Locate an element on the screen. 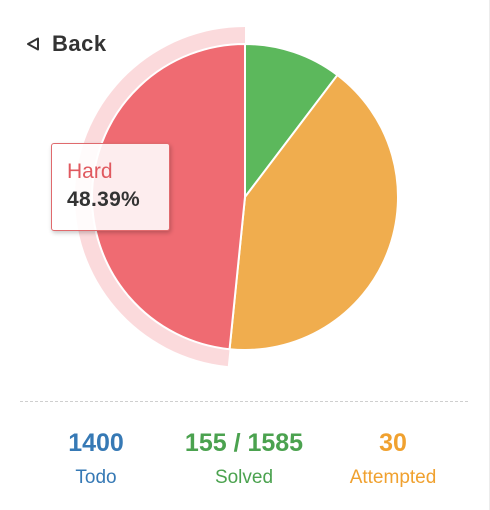 This screenshot has height=510, width=490. attempted-count: 30 is located at coordinates (393, 443).